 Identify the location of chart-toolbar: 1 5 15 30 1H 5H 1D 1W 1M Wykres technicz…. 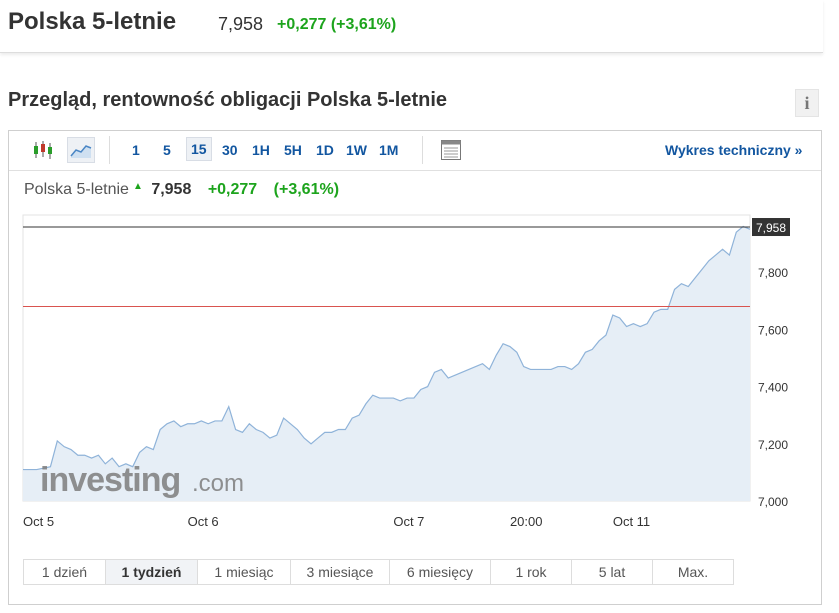
(415, 151).